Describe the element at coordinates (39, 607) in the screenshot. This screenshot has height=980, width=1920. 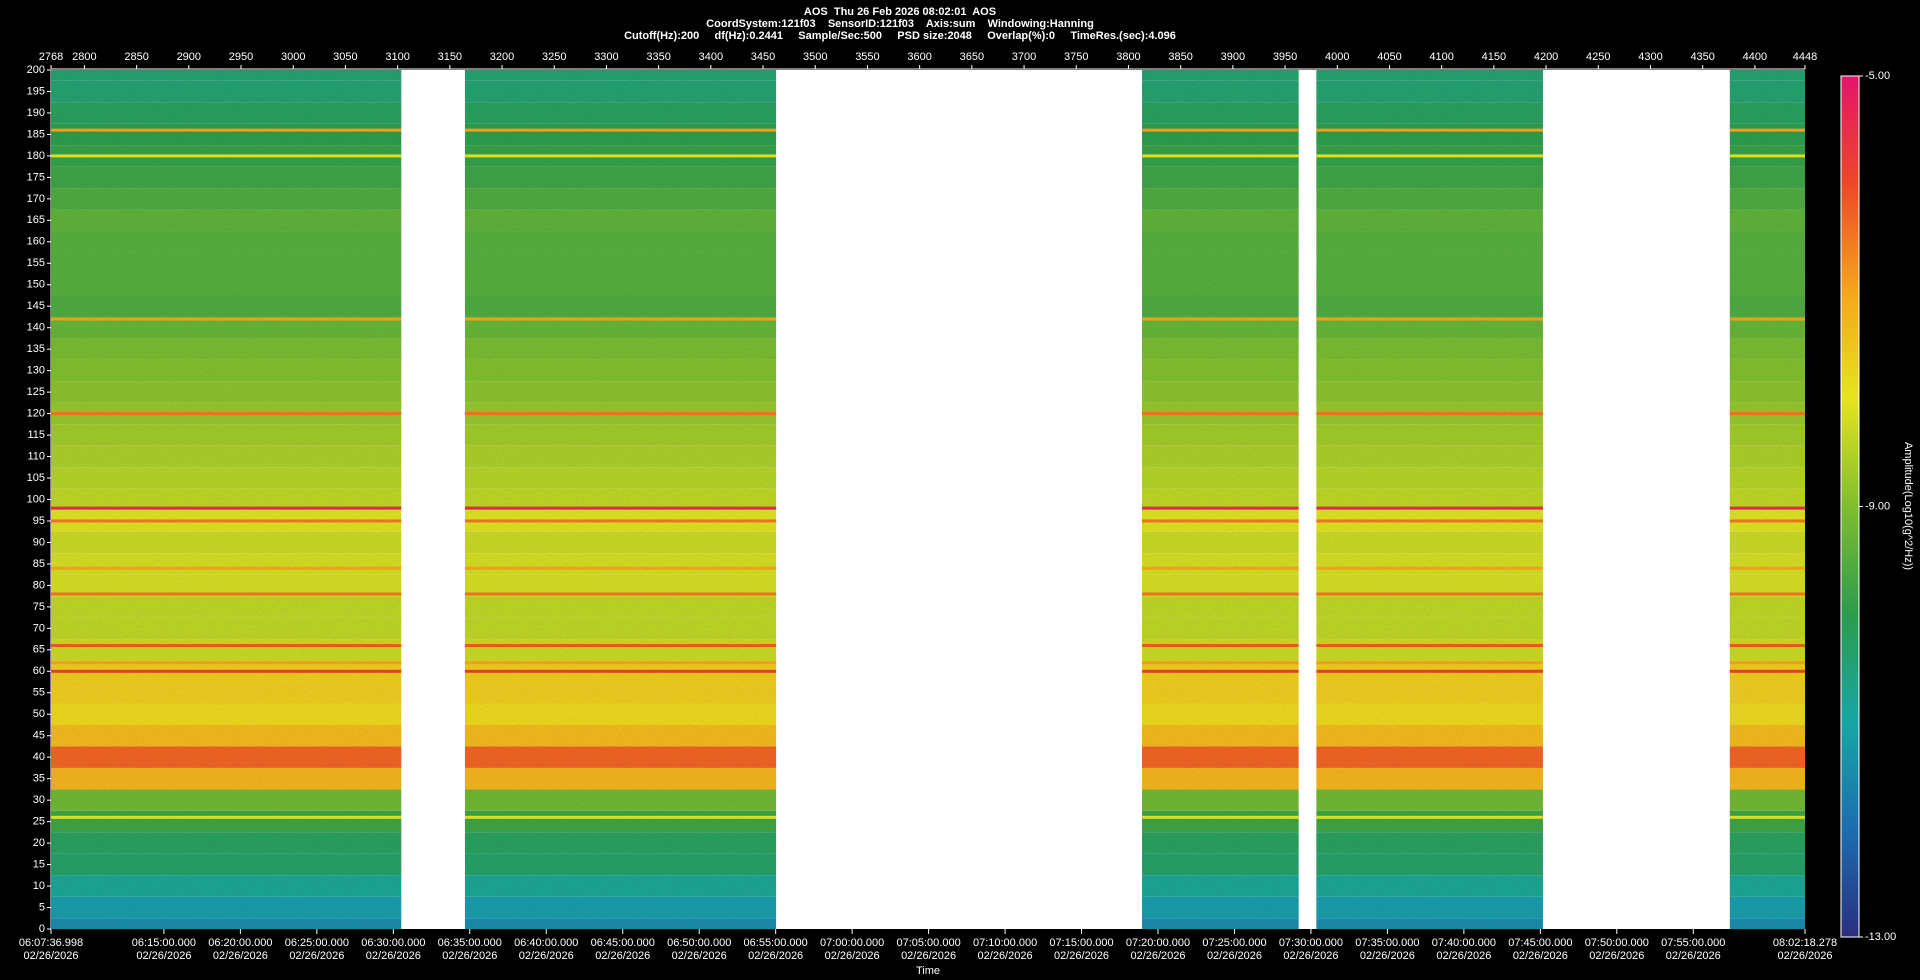
I see `y-tick-label: 75` at that location.